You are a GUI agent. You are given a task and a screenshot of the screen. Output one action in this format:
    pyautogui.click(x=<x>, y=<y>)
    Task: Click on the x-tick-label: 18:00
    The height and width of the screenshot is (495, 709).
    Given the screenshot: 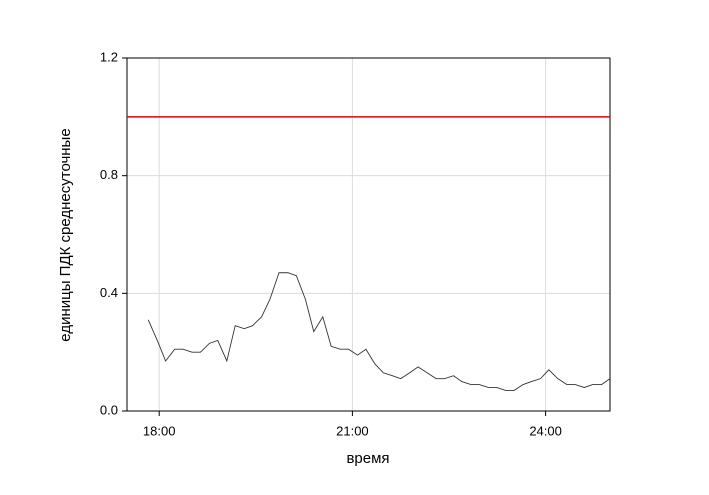 What is the action you would take?
    pyautogui.click(x=159, y=430)
    